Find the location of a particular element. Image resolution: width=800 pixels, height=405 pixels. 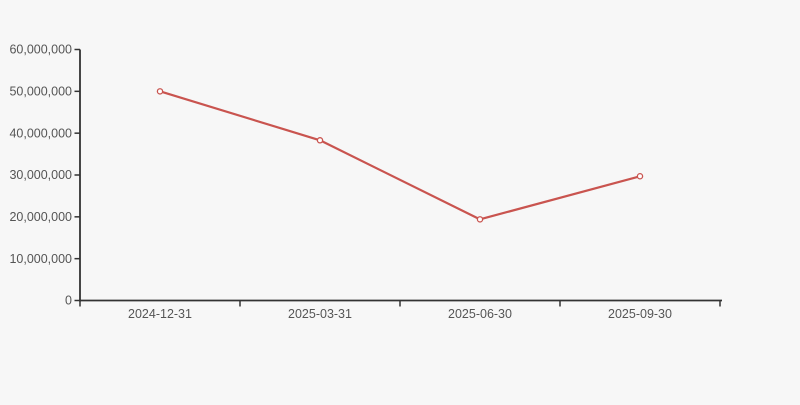

y-axis-tick-label: 20,000,000 is located at coordinates (40, 217).